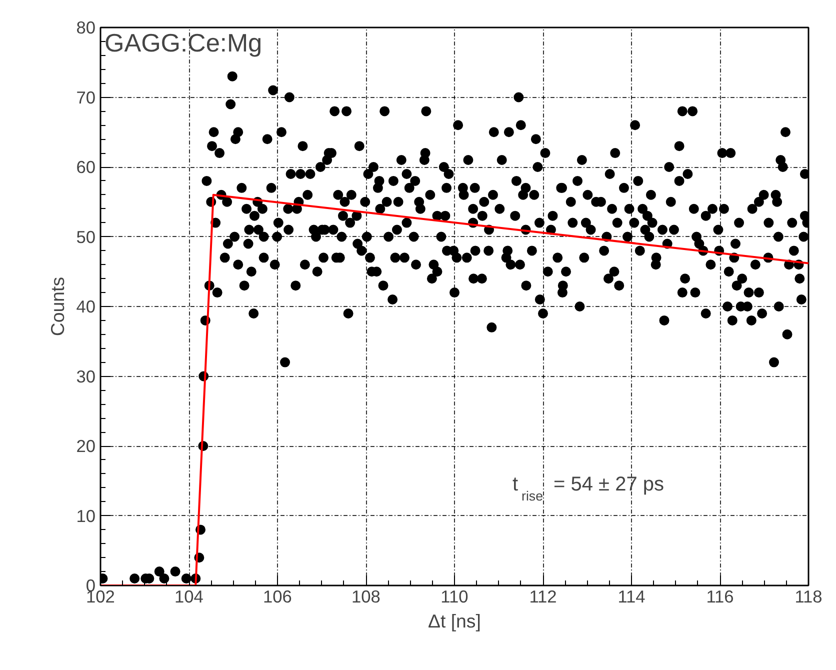  Describe the element at coordinates (189, 596) in the screenshot. I see `x-tick-label: 104` at that location.